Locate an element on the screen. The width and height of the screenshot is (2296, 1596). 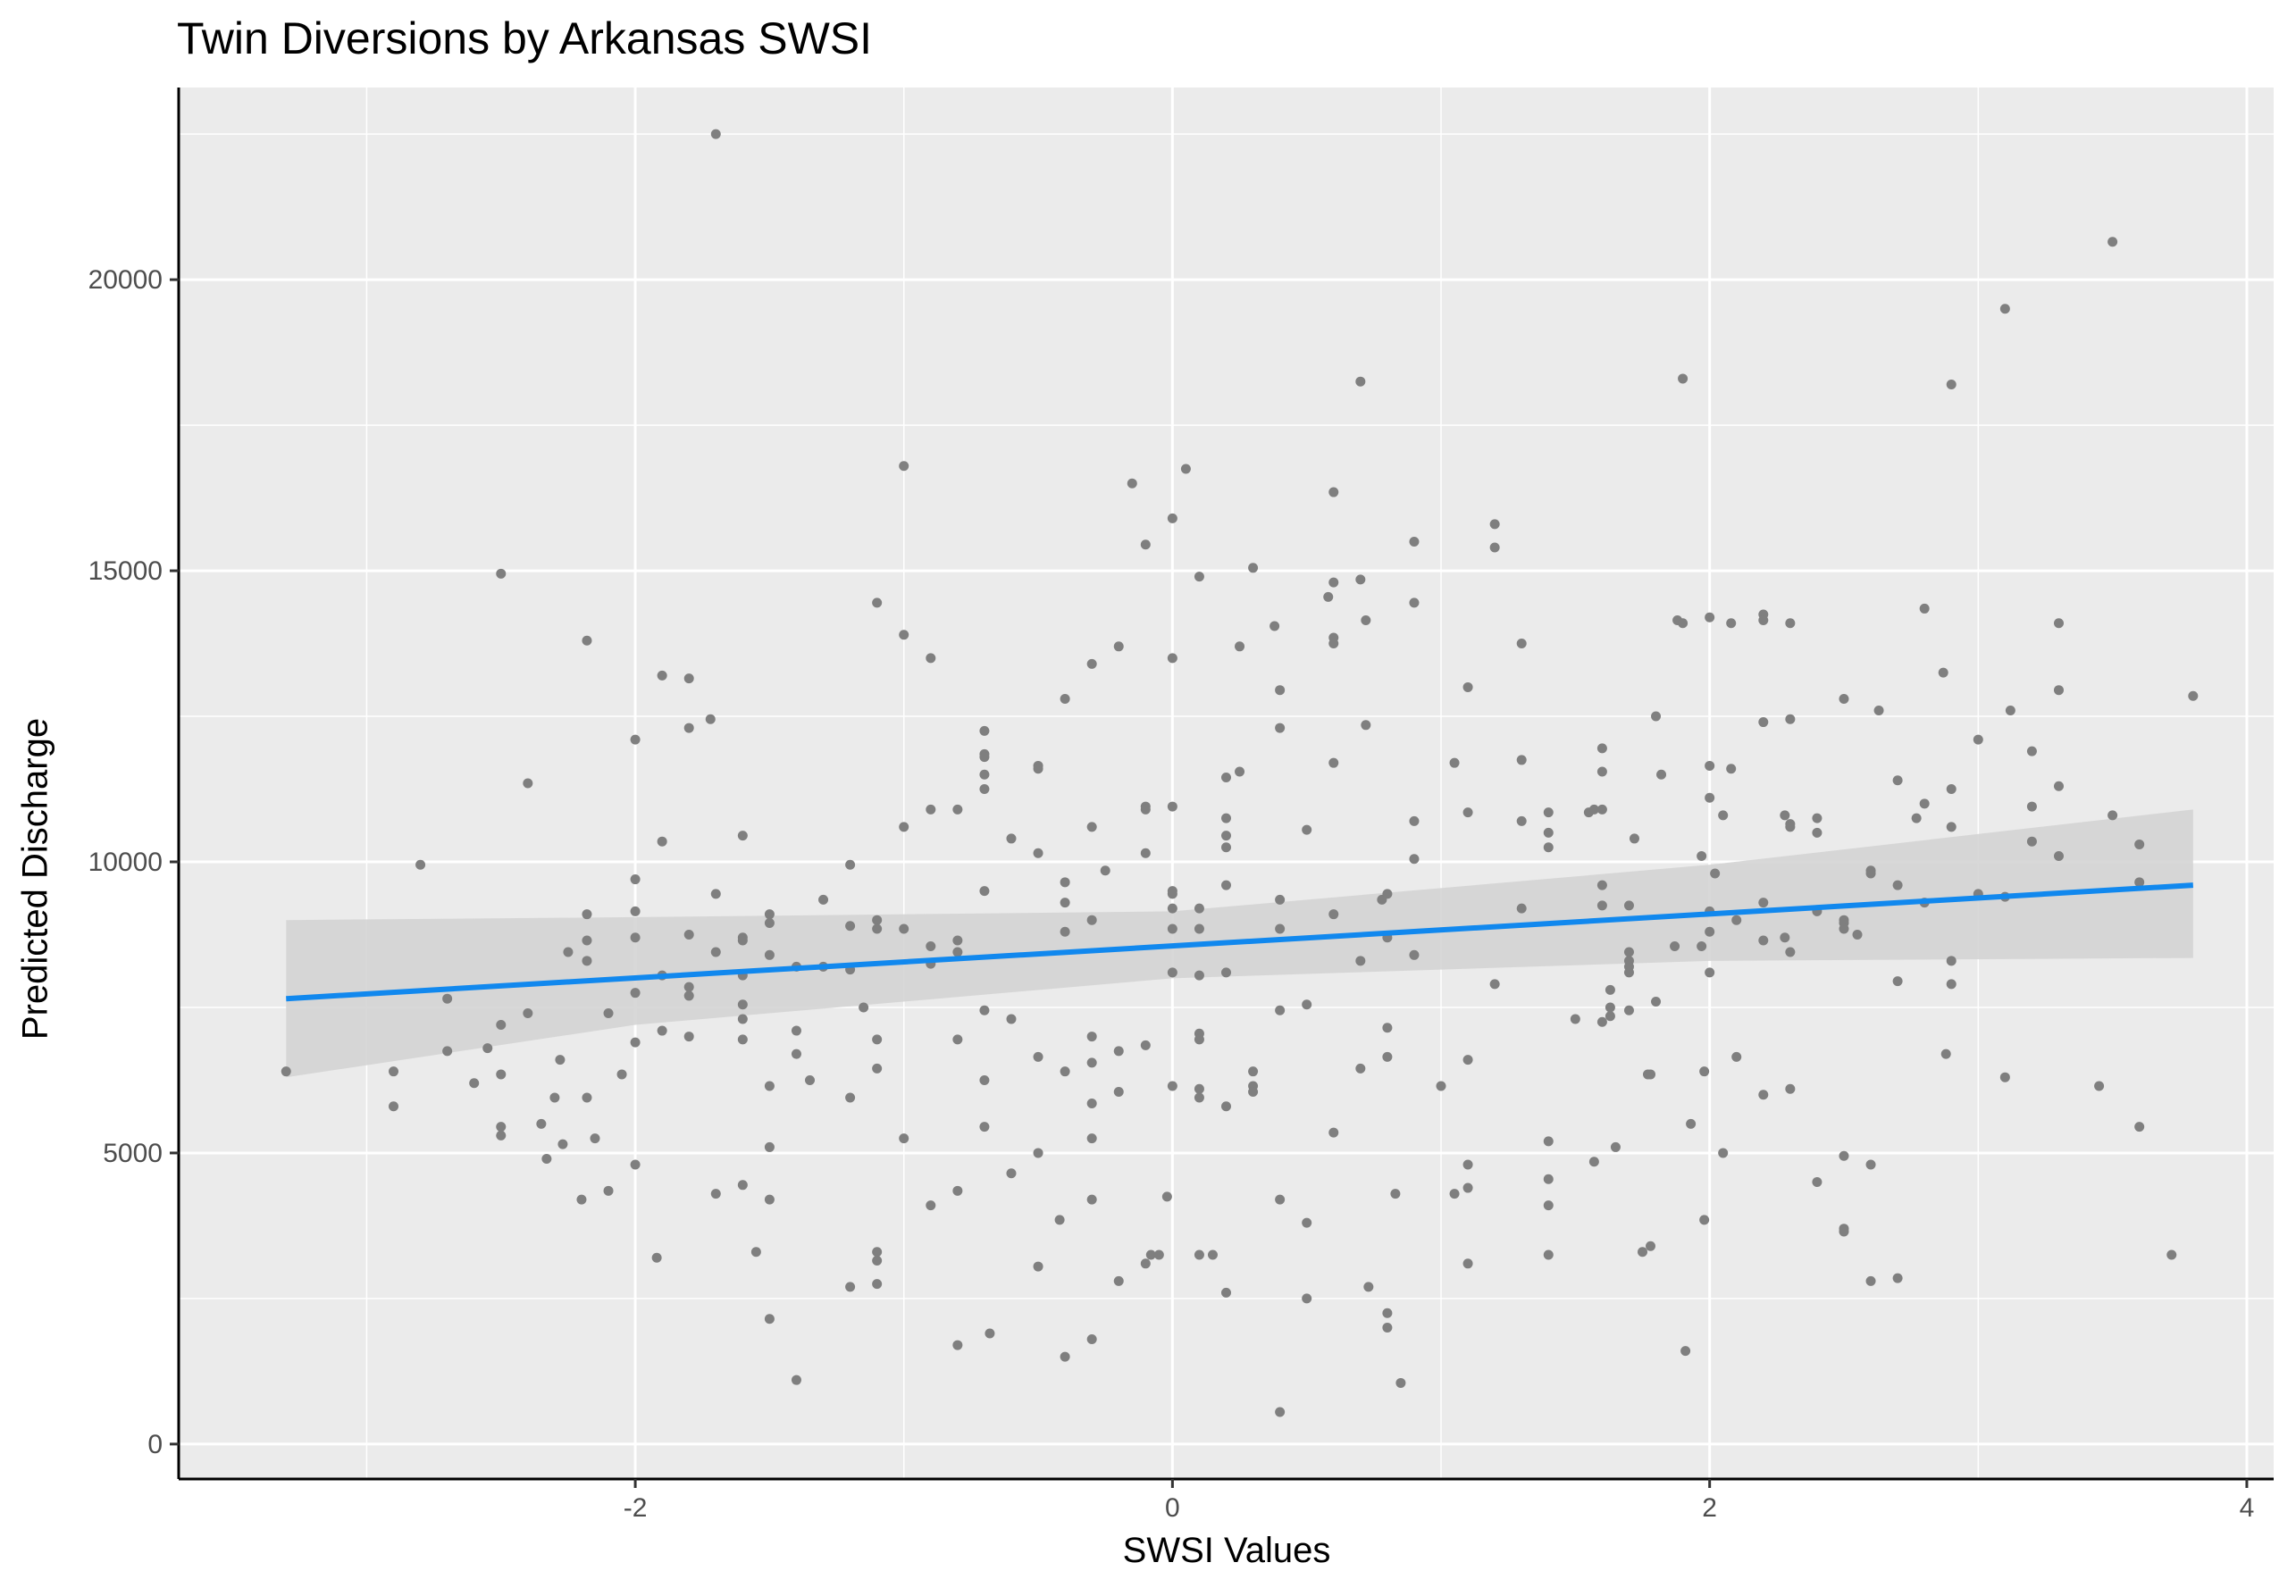
fit-line is located at coordinates (1239, 942).